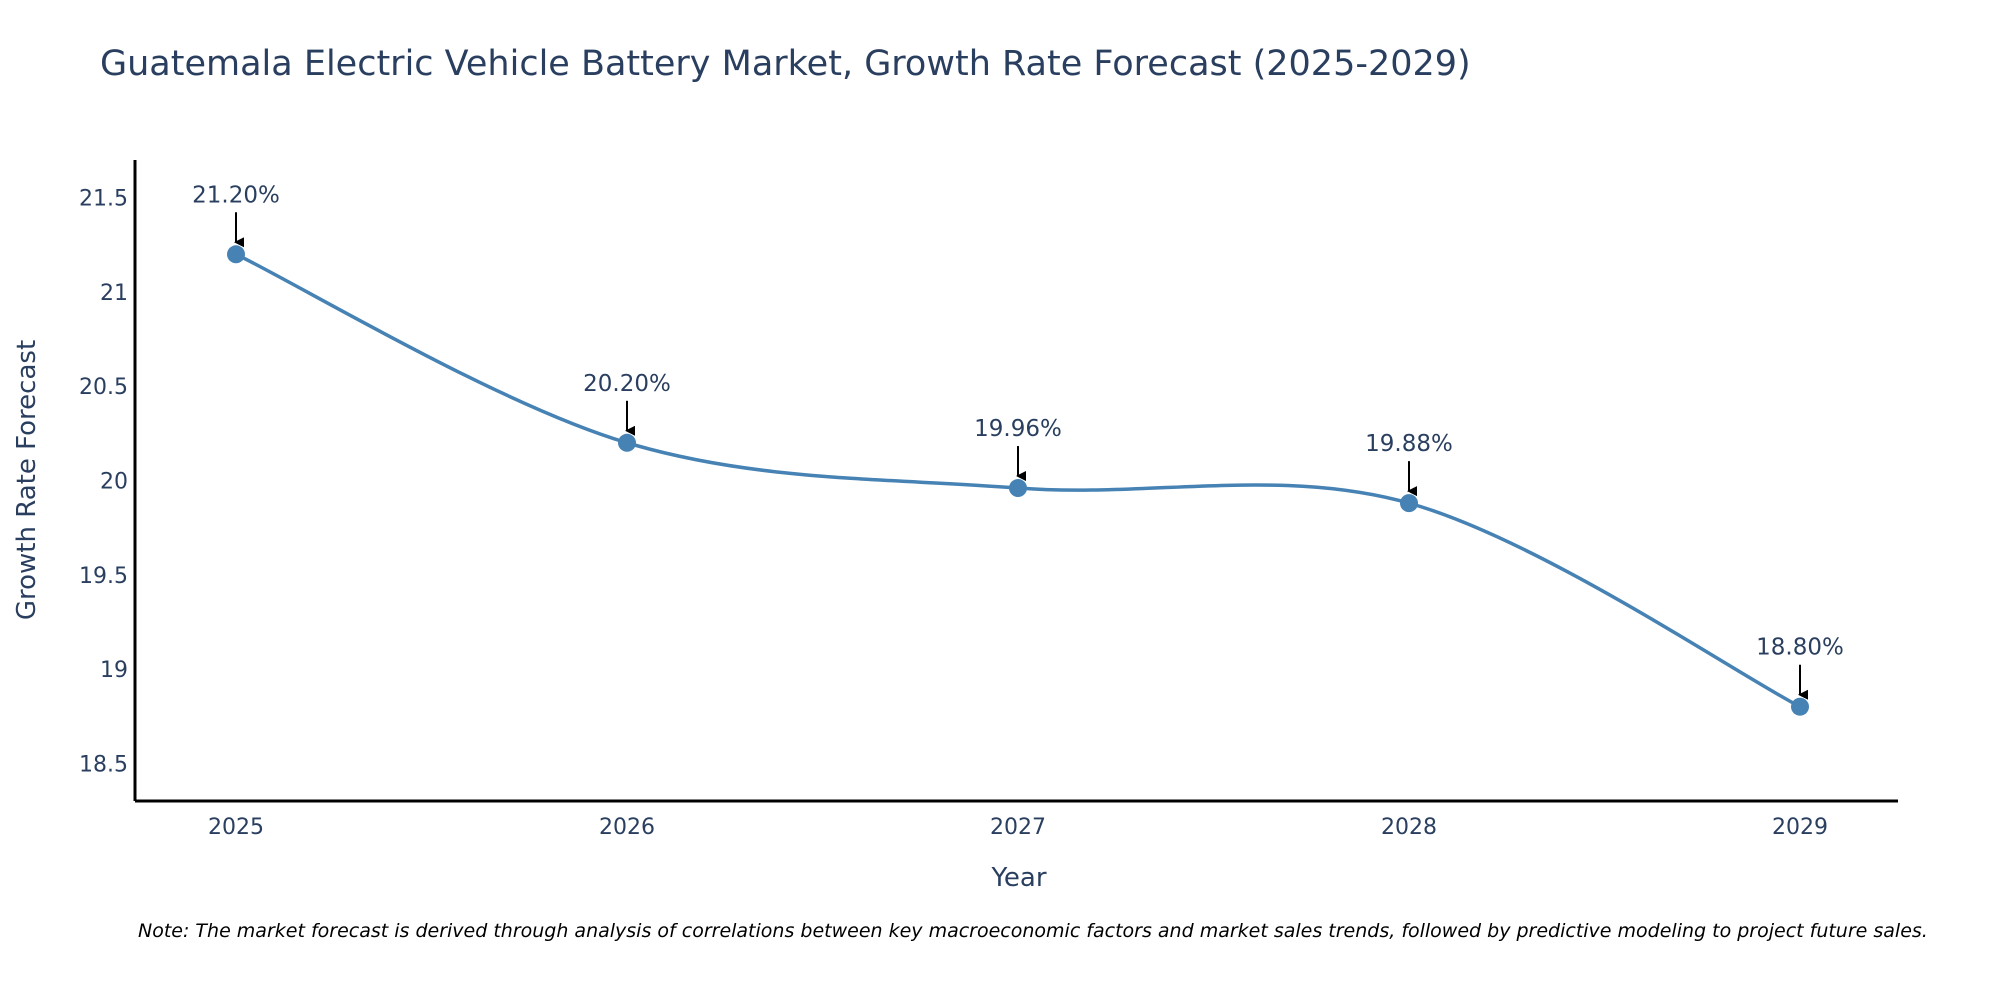 This screenshot has width=2000, height=1000. I want to click on x-tick-label: 2025, so click(236, 827).